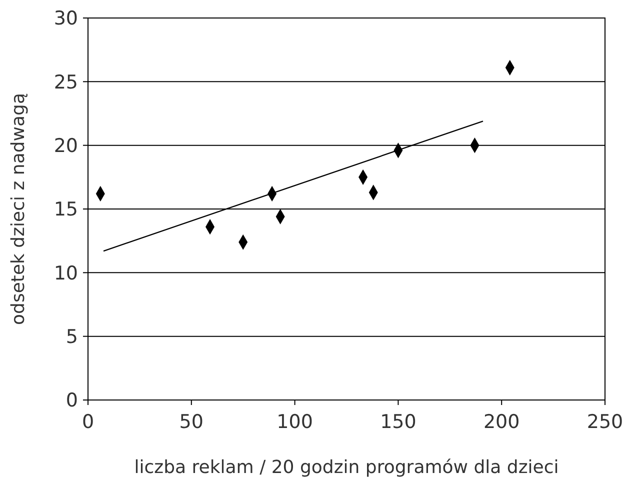 This screenshot has height=487, width=629. What do you see at coordinates (88, 422) in the screenshot?
I see `x-tick-label: 0` at bounding box center [88, 422].